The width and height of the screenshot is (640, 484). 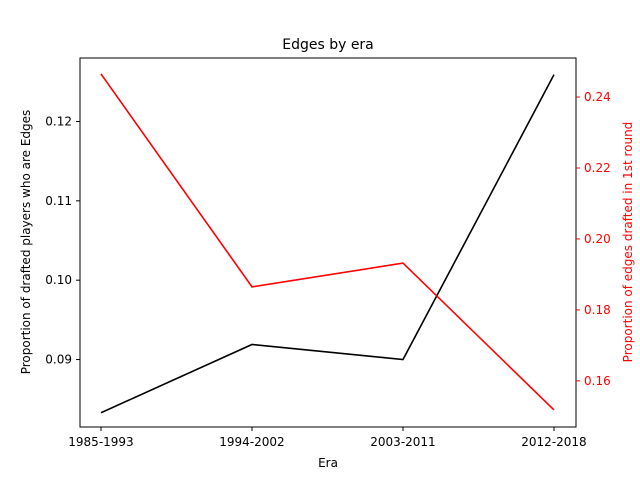 I want to click on right-y-tick-label: 0.20, so click(x=597, y=239).